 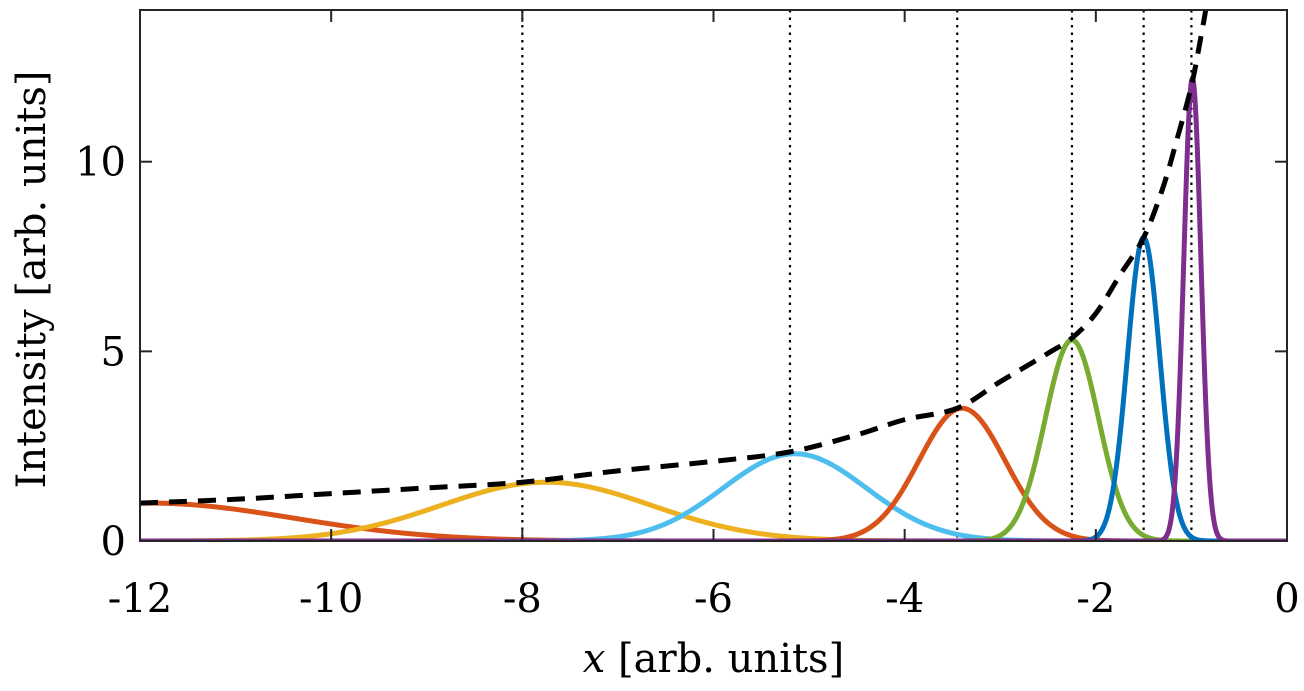 I want to click on y-tick-label: 10, so click(x=100, y=163).